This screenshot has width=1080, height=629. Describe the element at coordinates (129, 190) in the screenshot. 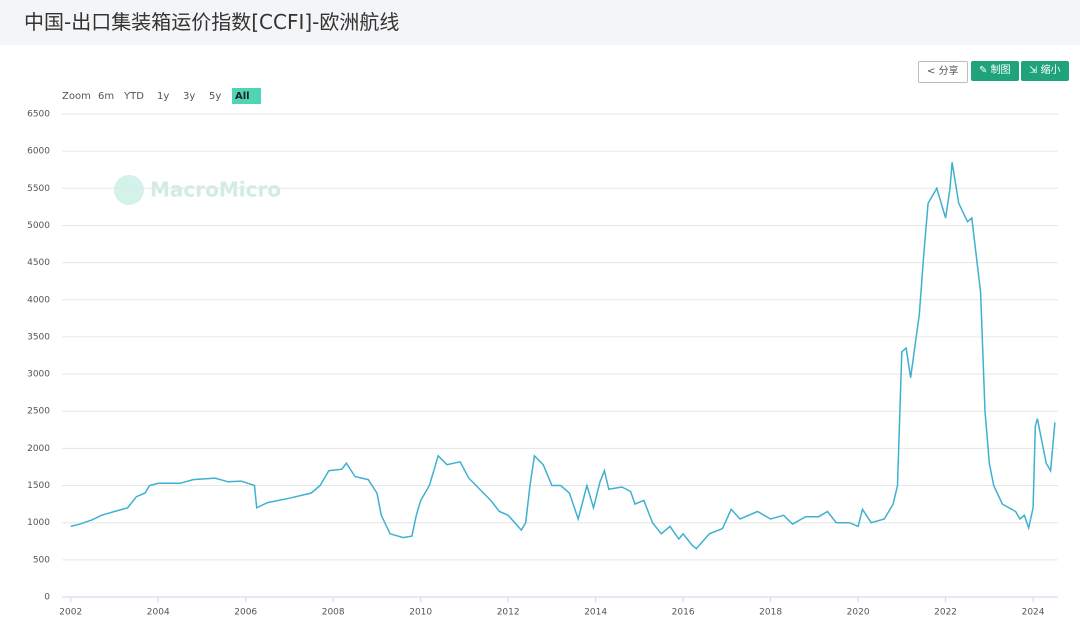

I see `watermark-logo` at that location.